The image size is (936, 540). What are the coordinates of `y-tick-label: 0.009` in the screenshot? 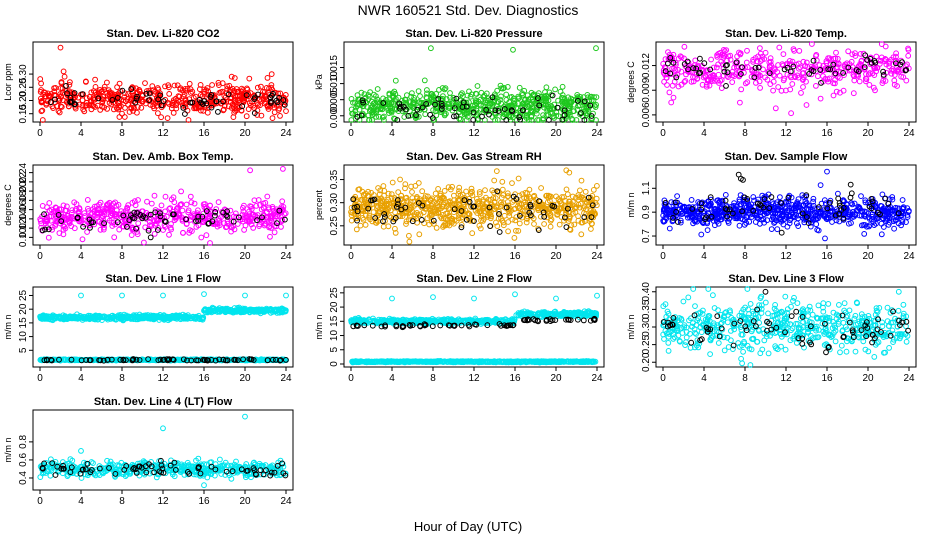 It's located at (646, 89).